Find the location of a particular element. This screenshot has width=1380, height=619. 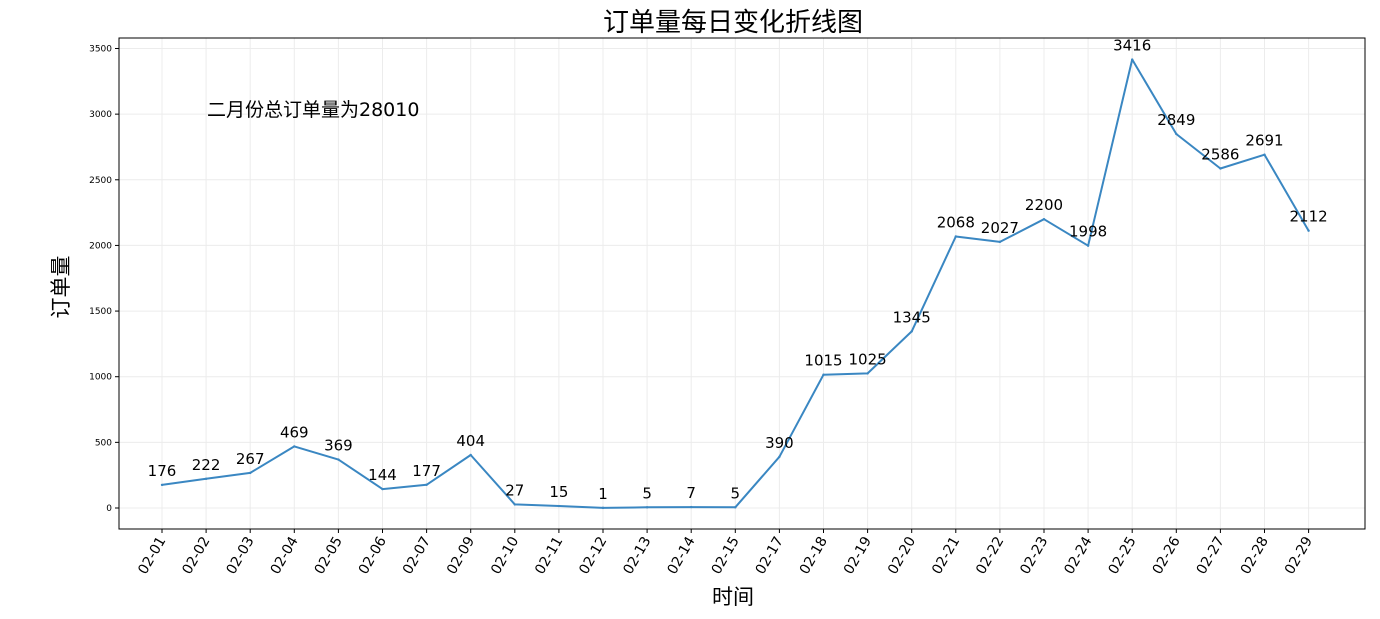

data-label: 222 is located at coordinates (206, 465).